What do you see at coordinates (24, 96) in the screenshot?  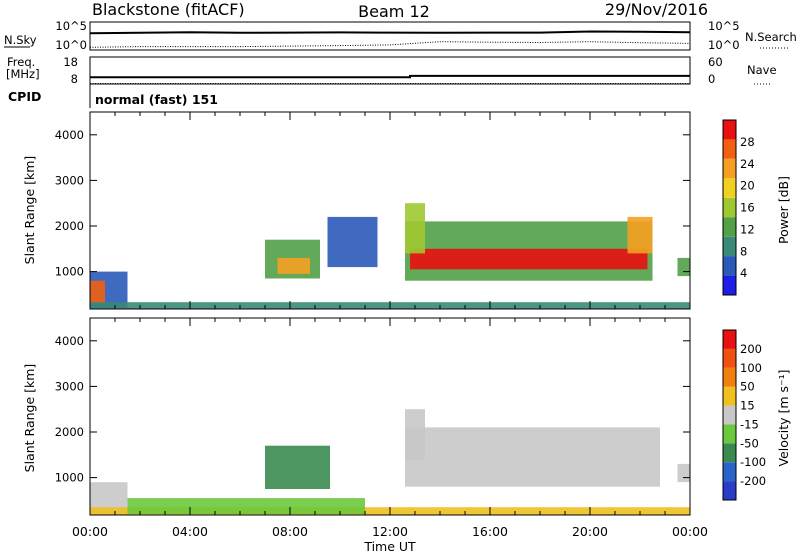 I see `cpid-label: CPID` at bounding box center [24, 96].